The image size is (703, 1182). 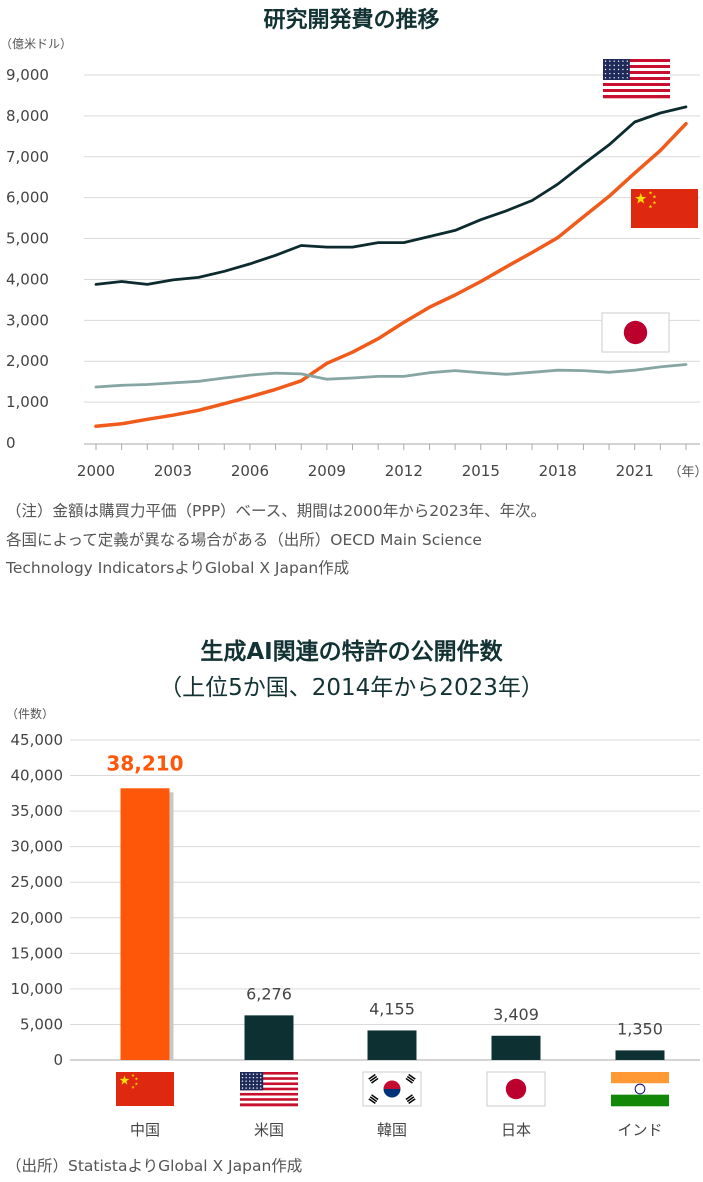 I want to click on chart2-title: 生成AI関連の特許の公開件数, so click(x=351, y=652).